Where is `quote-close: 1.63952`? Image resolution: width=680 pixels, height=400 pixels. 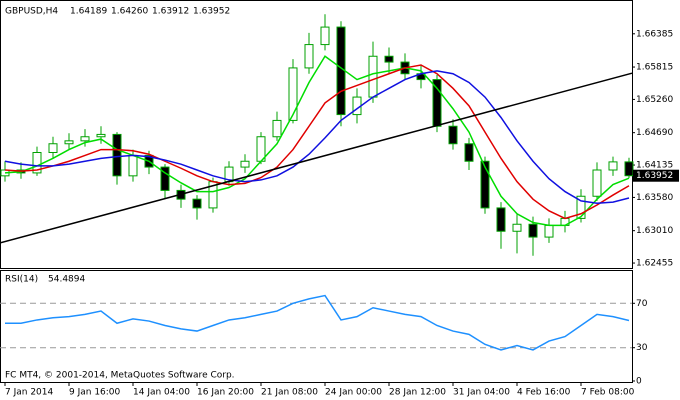 quote-close: 1.63952 is located at coordinates (211, 12).